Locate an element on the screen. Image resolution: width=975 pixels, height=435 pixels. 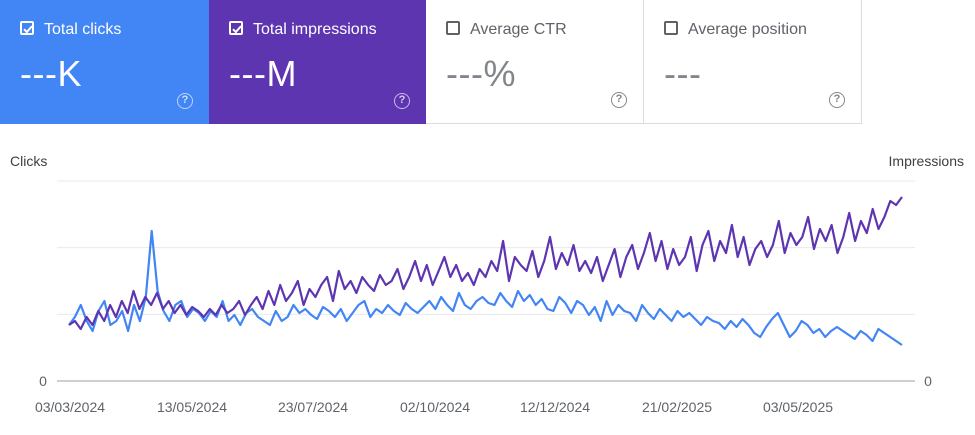
right-y-tick-label: 0 is located at coordinates (928, 381).